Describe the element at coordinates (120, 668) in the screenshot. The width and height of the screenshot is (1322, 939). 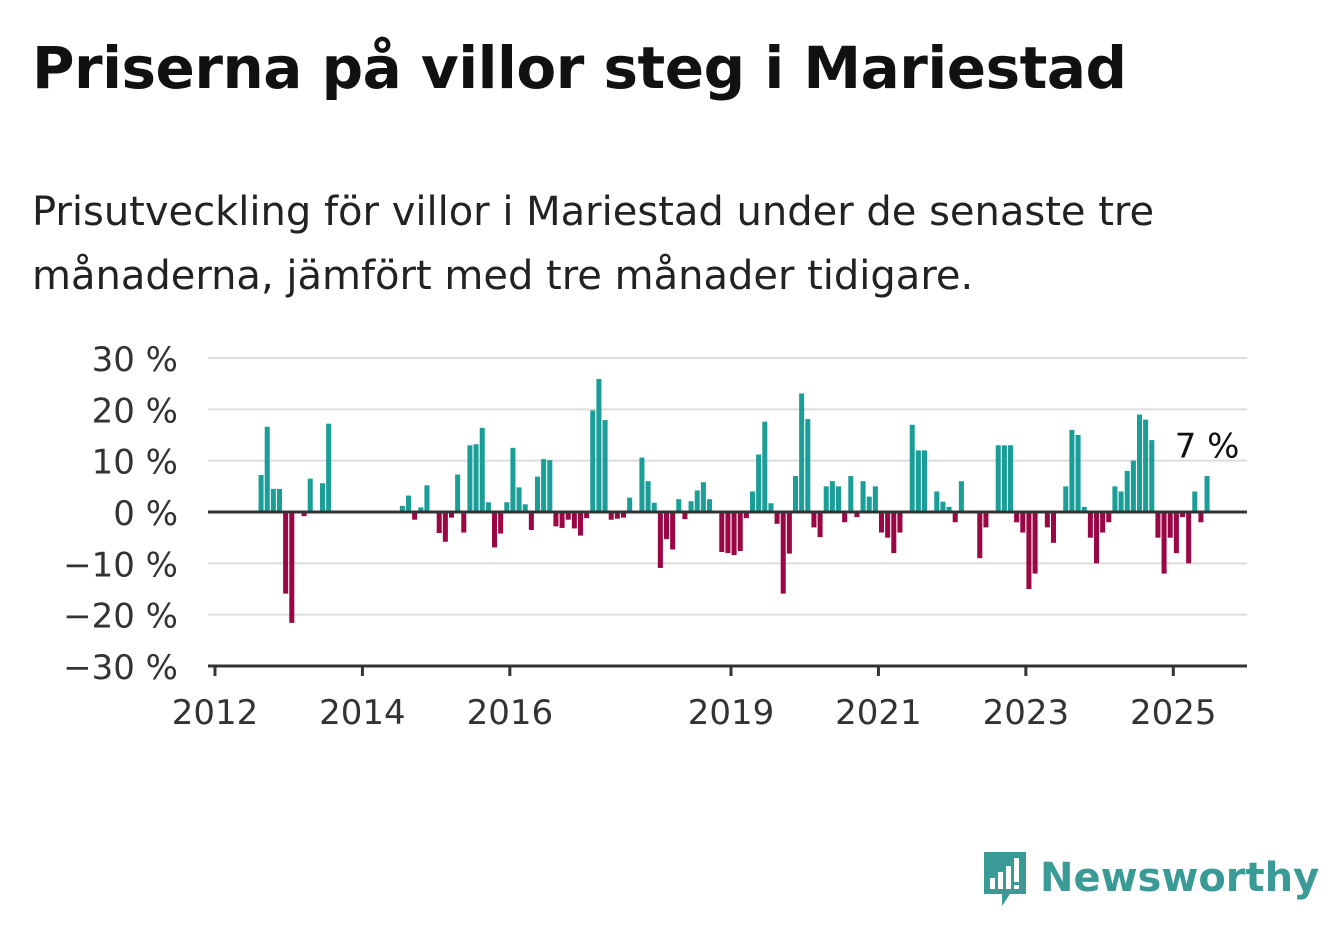
I see `y-tick-label: −30 %` at that location.